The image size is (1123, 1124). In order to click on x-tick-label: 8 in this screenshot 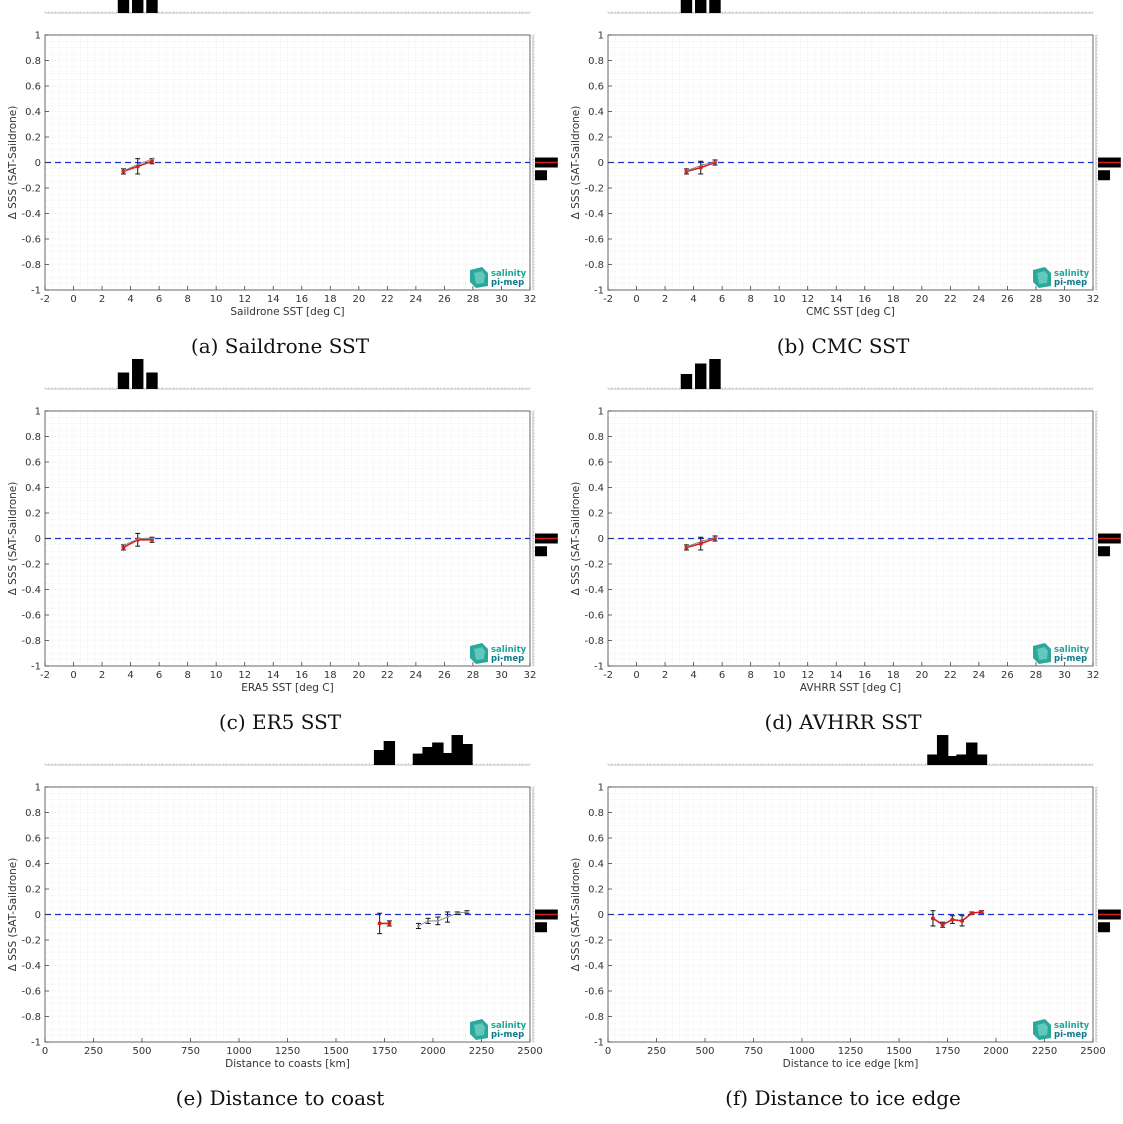, I will do `click(187, 675)`.